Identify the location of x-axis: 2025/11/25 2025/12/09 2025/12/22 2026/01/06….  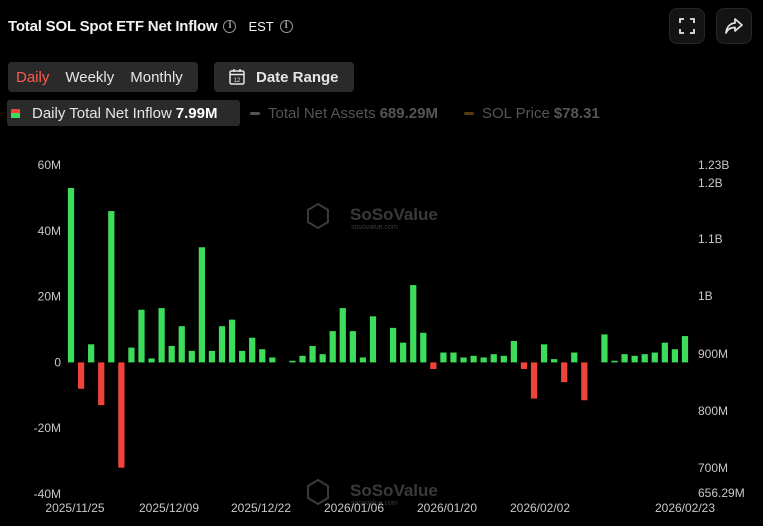
(380, 508).